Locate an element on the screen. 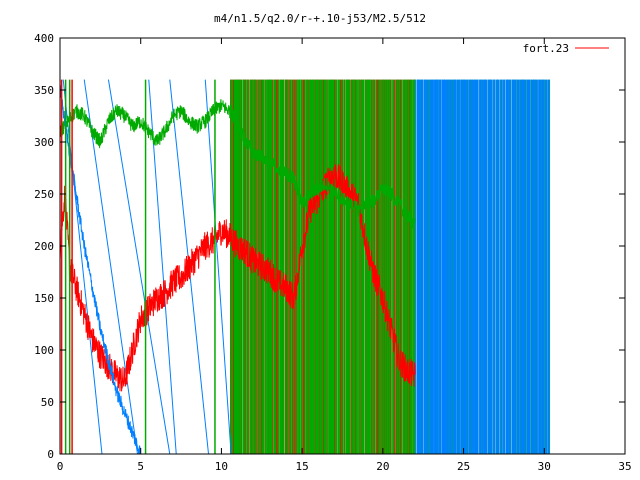  legend-label-fort-23: fort.23 is located at coordinates (546, 48).